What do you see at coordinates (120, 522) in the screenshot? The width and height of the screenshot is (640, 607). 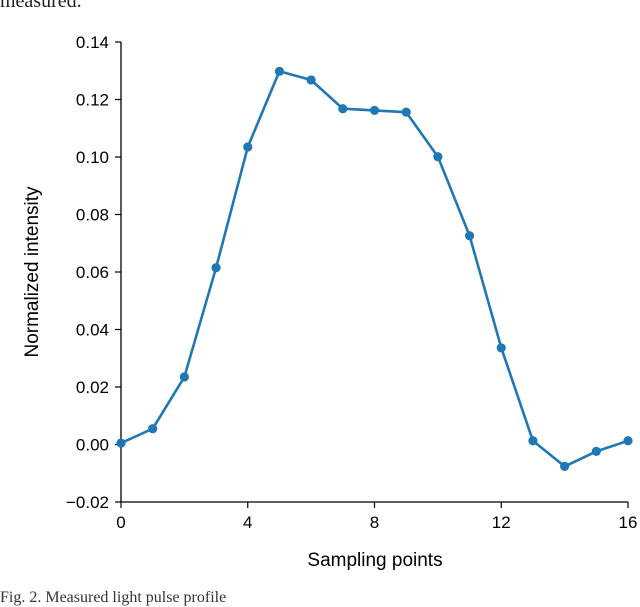 I see `x-tick-label: 0` at bounding box center [120, 522].